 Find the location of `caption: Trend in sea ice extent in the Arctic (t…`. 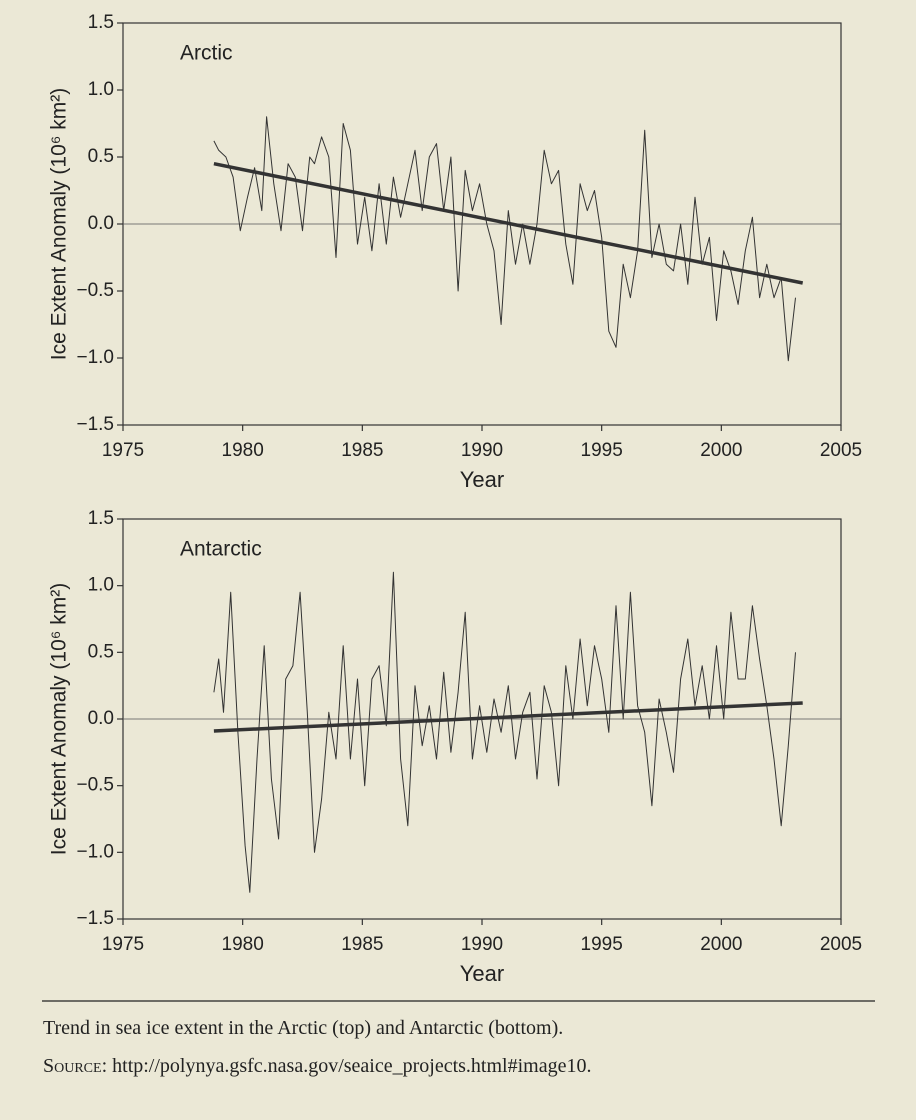

caption: Trend in sea ice extent in the Arctic (t… is located at coordinates (303, 1028).